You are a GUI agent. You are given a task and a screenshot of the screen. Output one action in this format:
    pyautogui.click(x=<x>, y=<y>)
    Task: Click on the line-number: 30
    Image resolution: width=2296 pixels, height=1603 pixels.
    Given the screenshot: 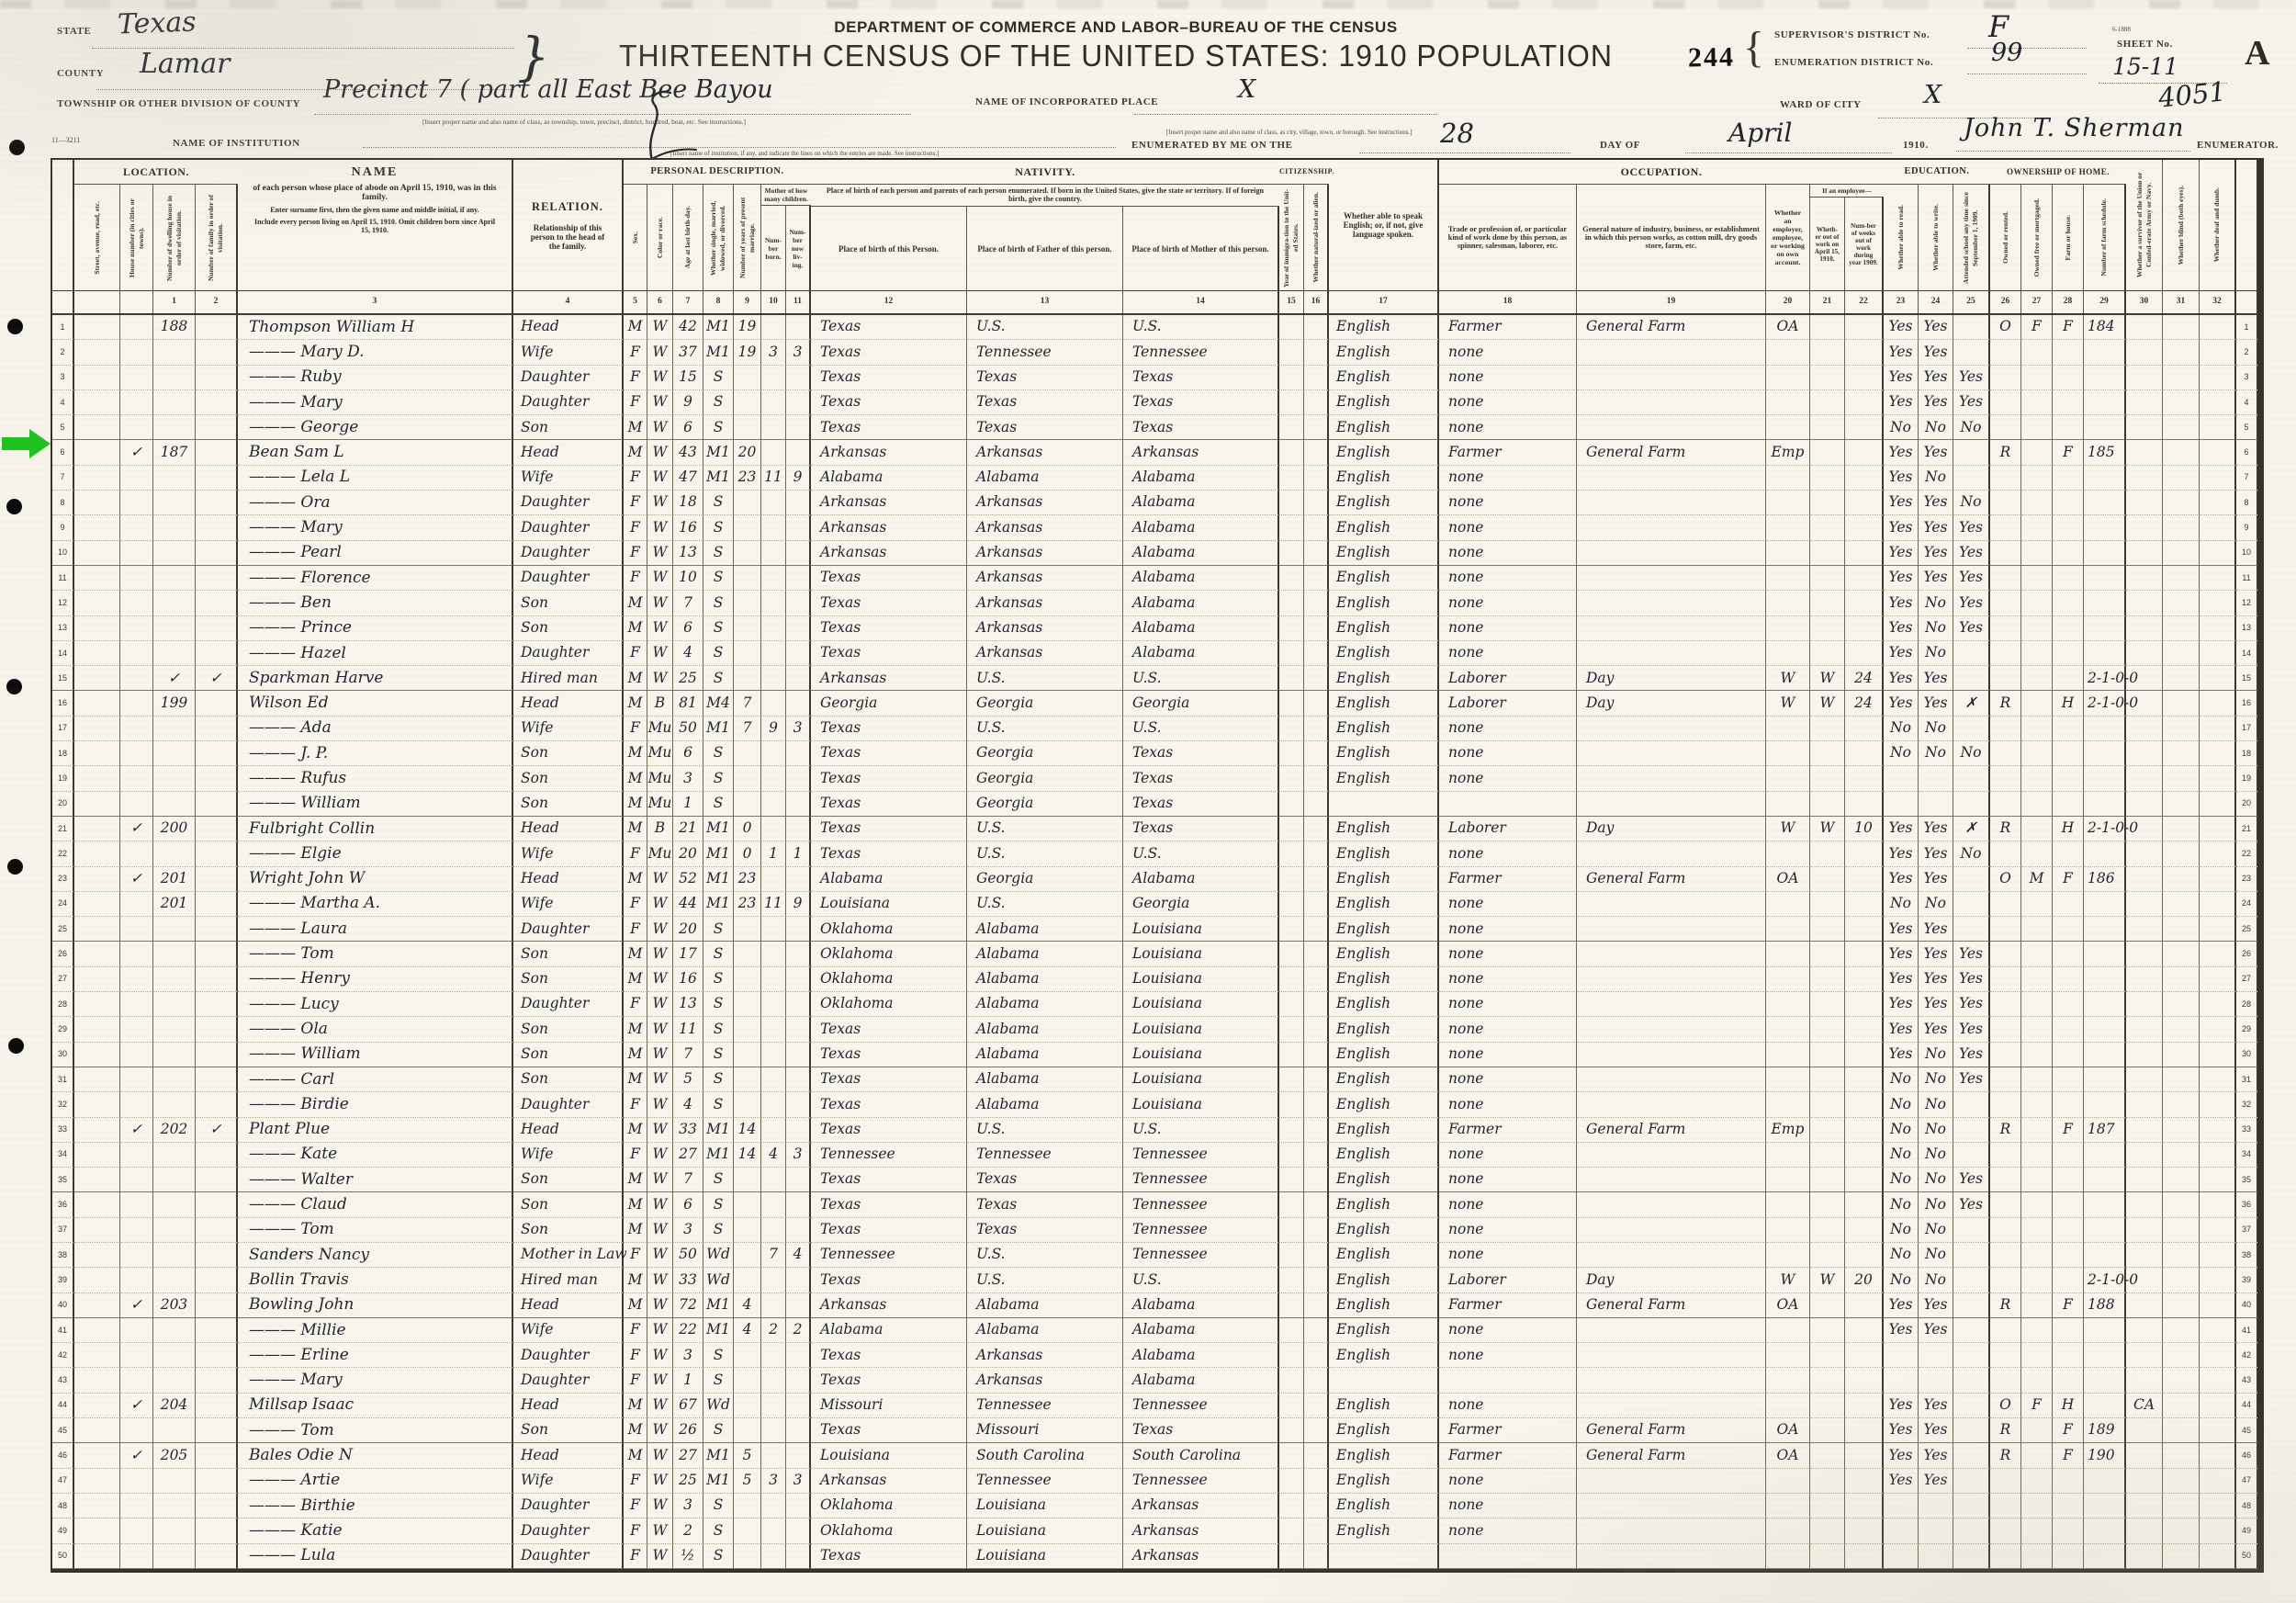 What is the action you would take?
    pyautogui.click(x=2247, y=1054)
    